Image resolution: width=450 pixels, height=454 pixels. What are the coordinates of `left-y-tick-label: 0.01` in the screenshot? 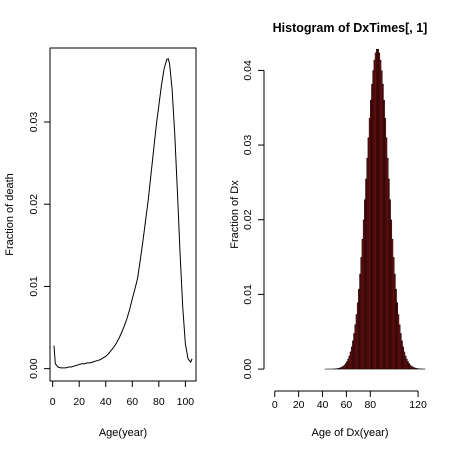 It's located at (34, 286).